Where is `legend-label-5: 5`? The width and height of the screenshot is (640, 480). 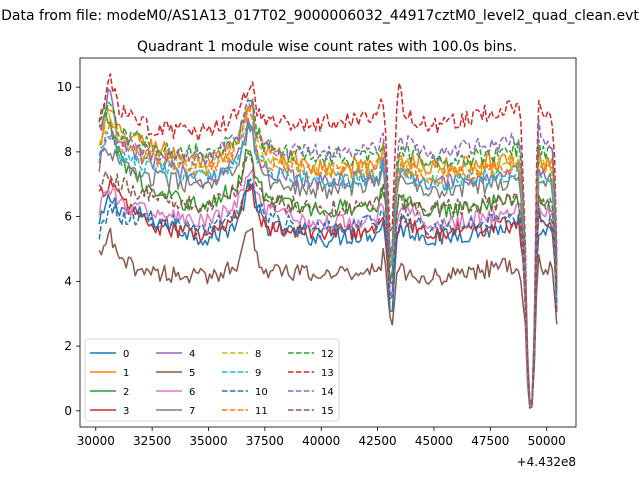 legend-label-5: 5 is located at coordinates (192, 373).